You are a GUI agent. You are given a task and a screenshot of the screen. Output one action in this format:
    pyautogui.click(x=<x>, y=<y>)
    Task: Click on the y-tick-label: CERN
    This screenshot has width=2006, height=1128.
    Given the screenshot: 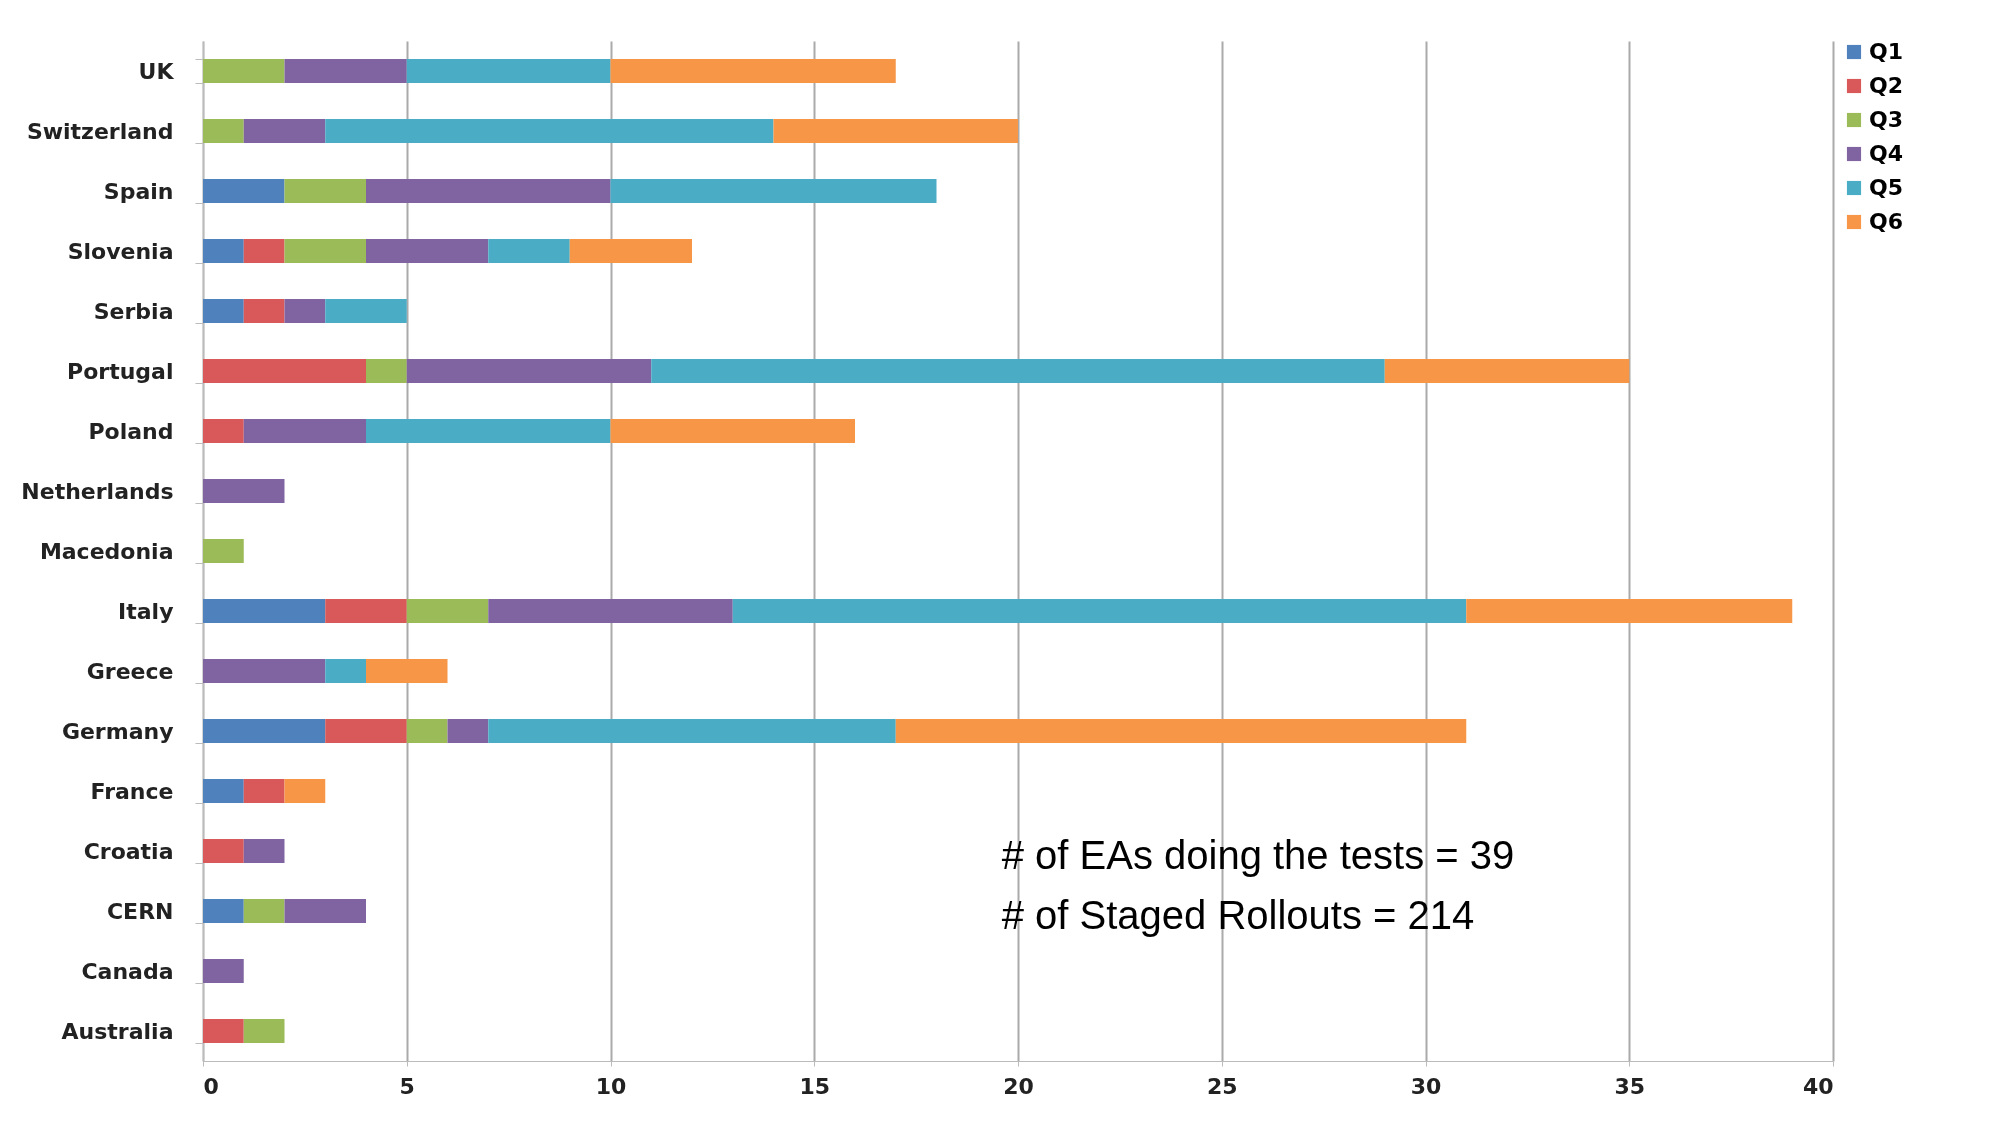 What is the action you would take?
    pyautogui.click(x=140, y=911)
    